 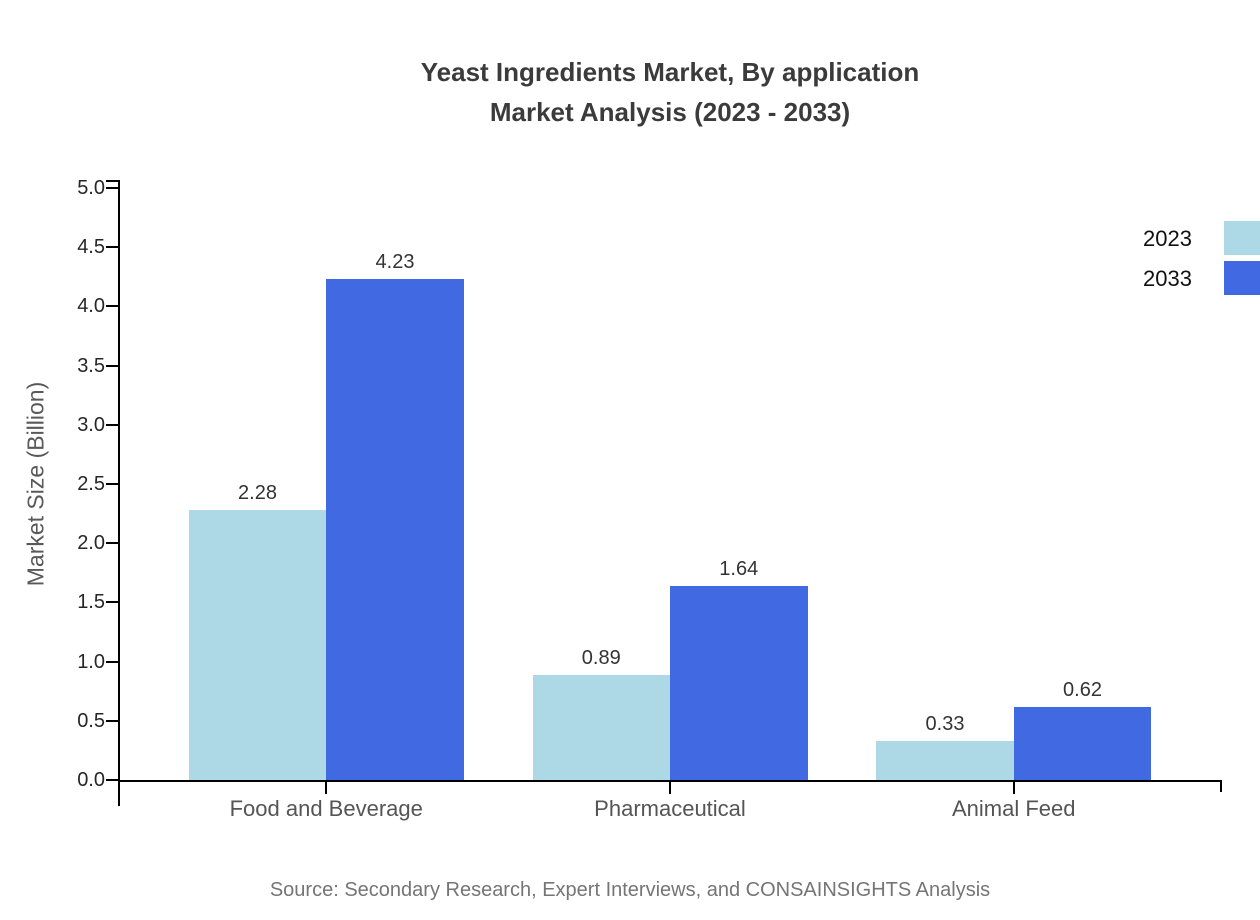 What do you see at coordinates (1221, 786) in the screenshot?
I see `x-axis-end-cap` at bounding box center [1221, 786].